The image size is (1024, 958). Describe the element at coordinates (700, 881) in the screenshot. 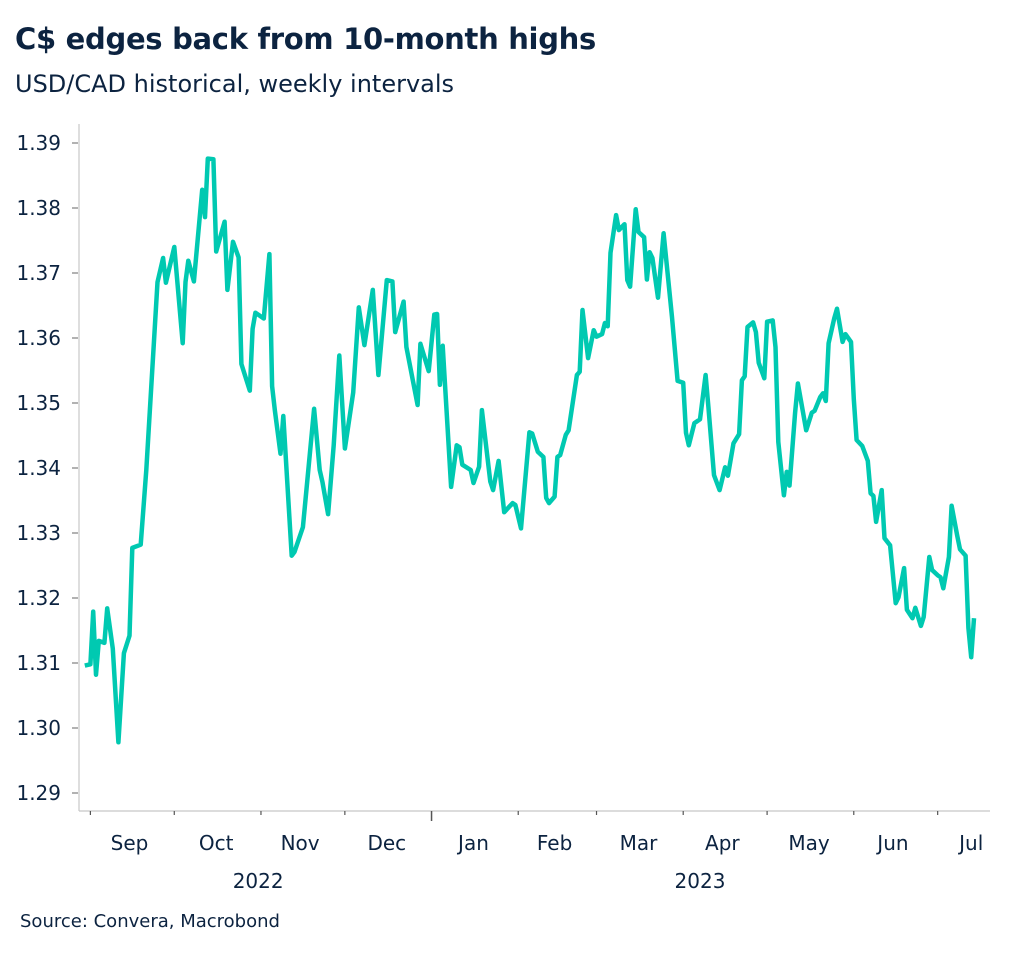

I see `x-year-label: 2023` at that location.